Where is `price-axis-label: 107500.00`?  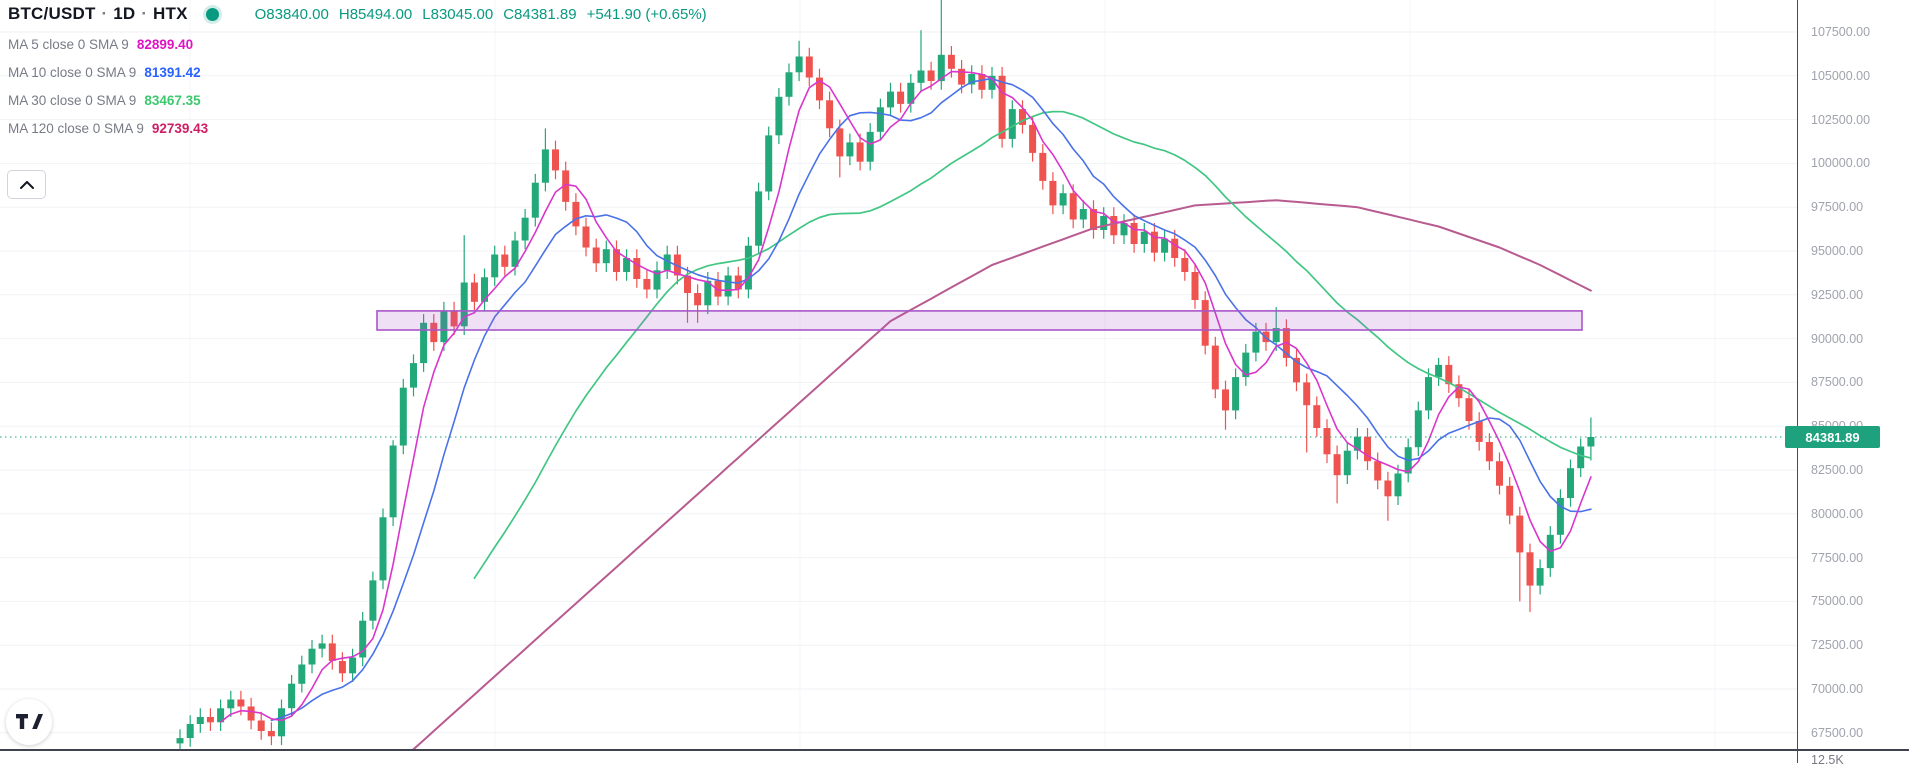
price-axis-label: 107500.00 is located at coordinates (1841, 32).